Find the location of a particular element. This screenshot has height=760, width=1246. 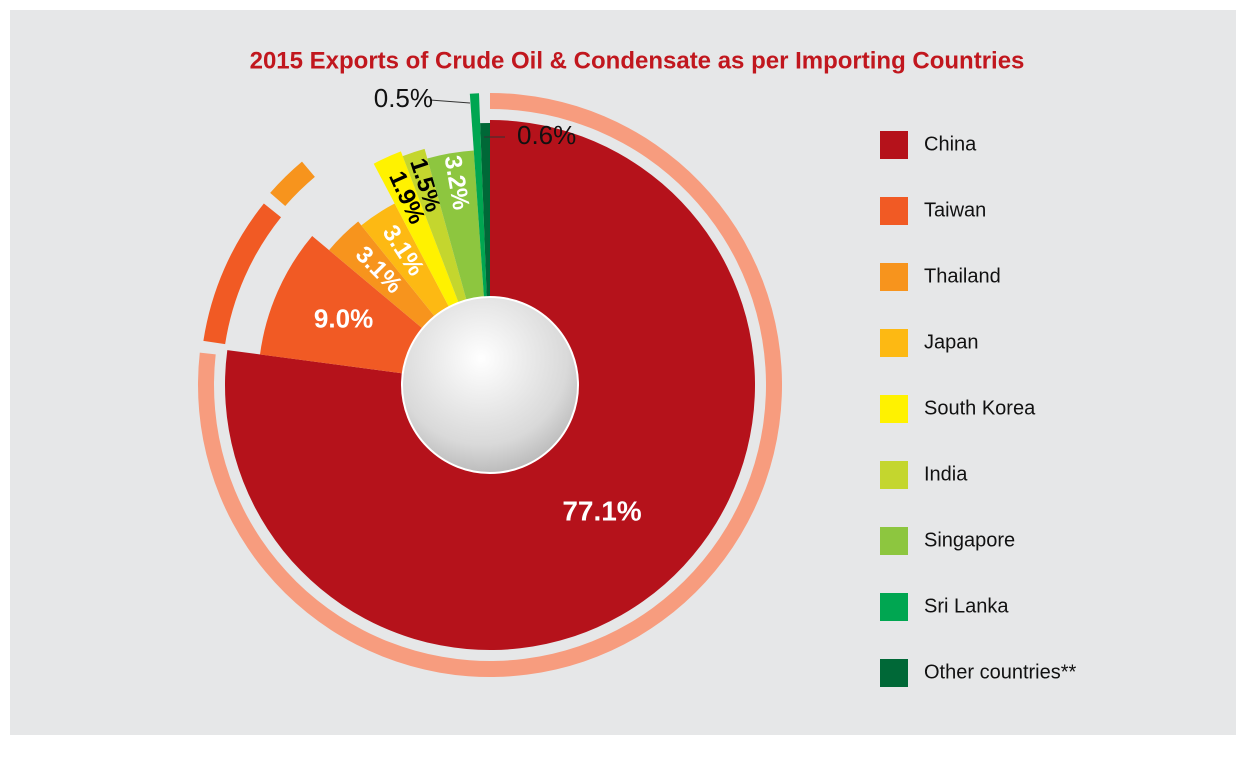

legend-label: Sri Lanka is located at coordinates (966, 606).